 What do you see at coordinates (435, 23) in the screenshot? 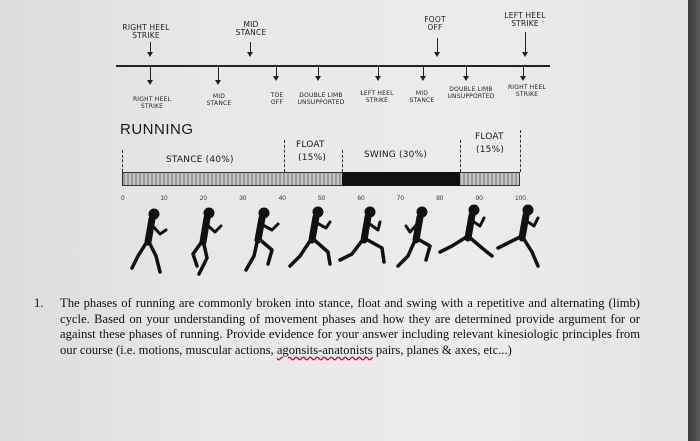
I see `top-label-foot-off: FOOT OFF` at bounding box center [435, 23].